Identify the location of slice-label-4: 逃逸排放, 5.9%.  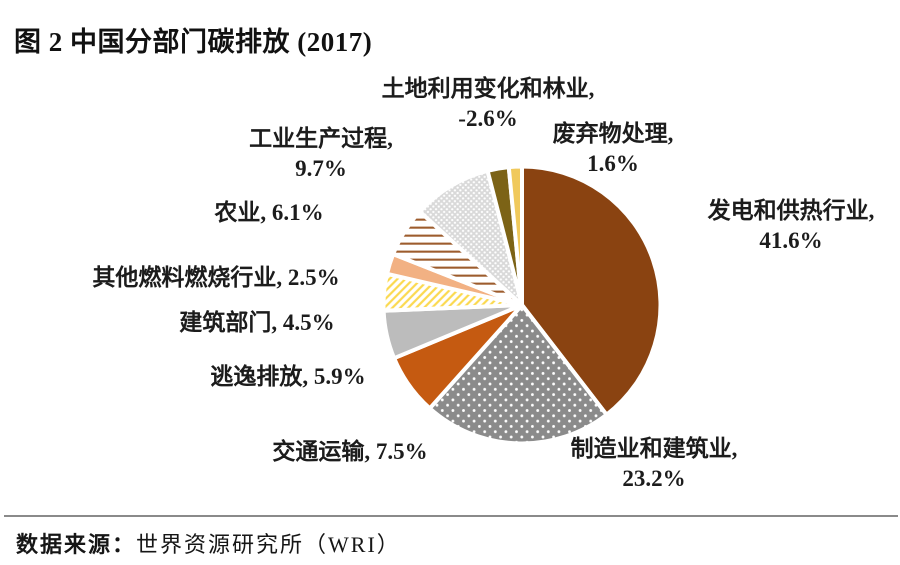
(288, 376).